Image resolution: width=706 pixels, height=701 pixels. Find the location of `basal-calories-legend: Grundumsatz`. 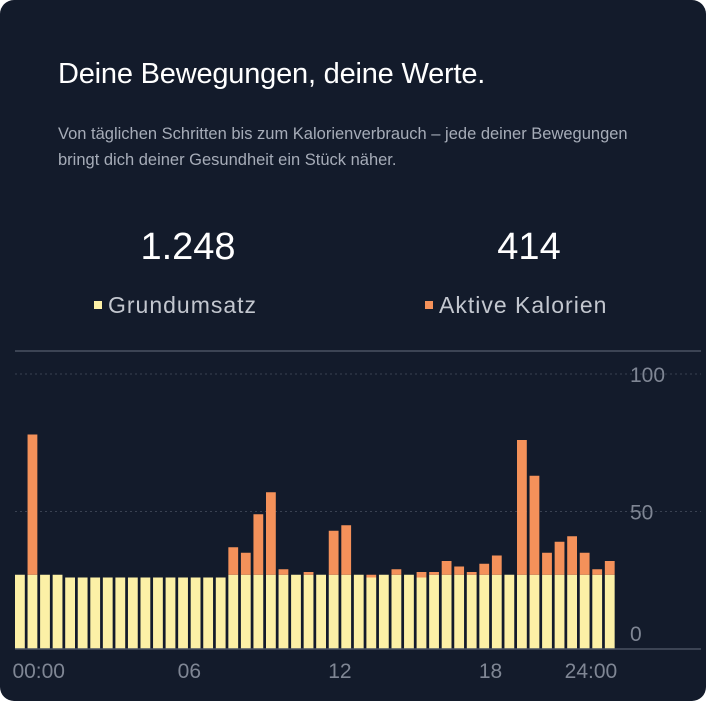

basal-calories-legend: Grundumsatz is located at coordinates (175, 305).